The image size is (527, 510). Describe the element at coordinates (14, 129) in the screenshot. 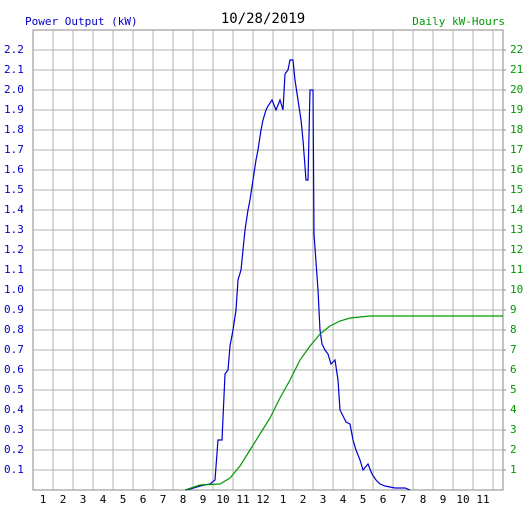

I see `y-tick-label: 1.8` at that location.